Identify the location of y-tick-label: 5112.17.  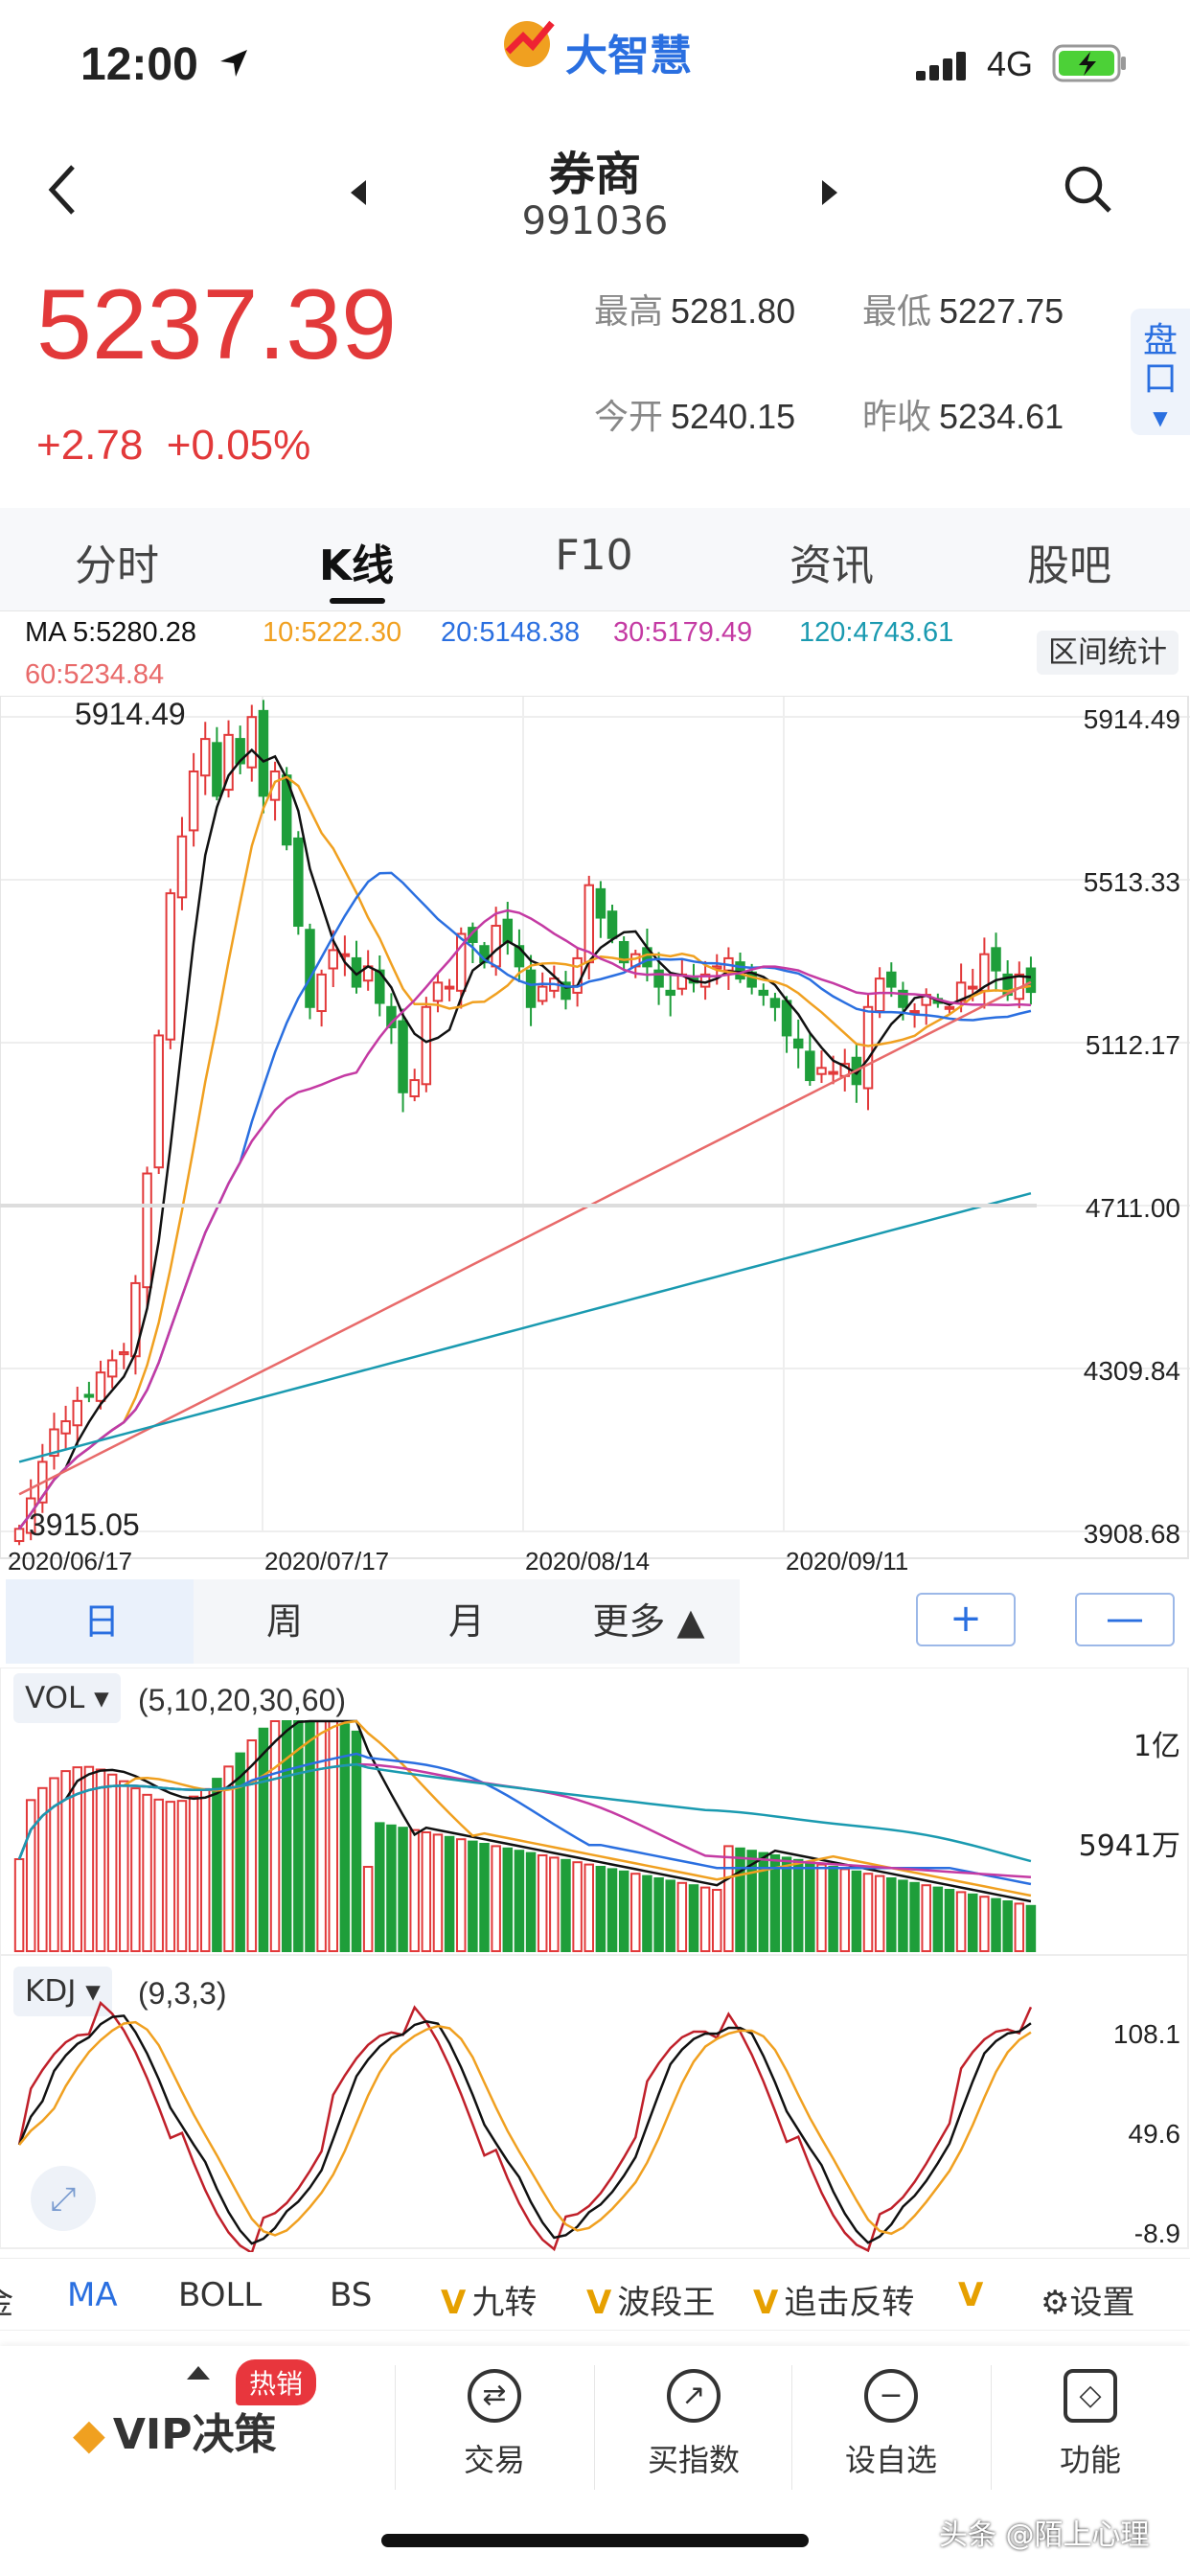
(1133, 1045).